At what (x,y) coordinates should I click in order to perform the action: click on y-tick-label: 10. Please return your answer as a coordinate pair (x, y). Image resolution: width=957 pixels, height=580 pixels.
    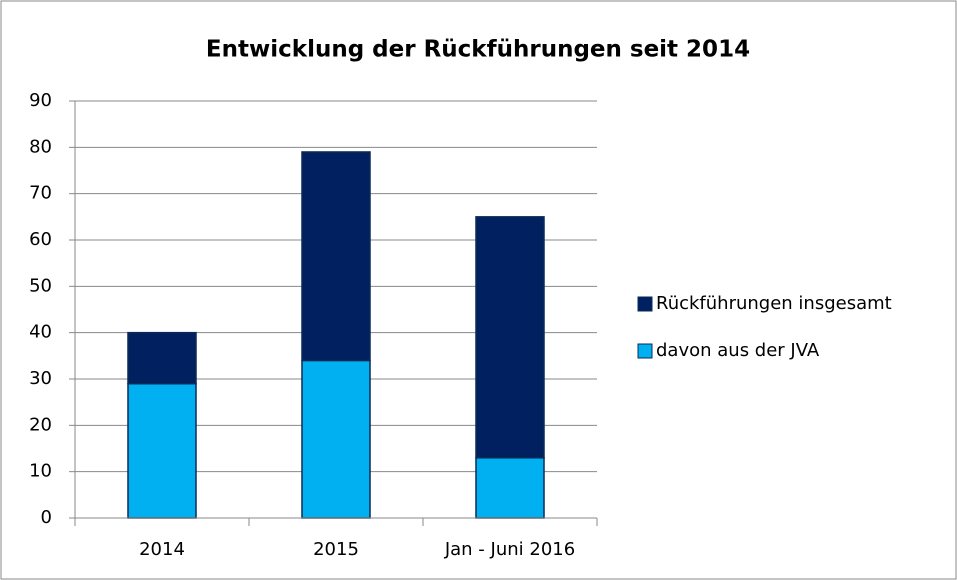
    Looking at the image, I should click on (40, 471).